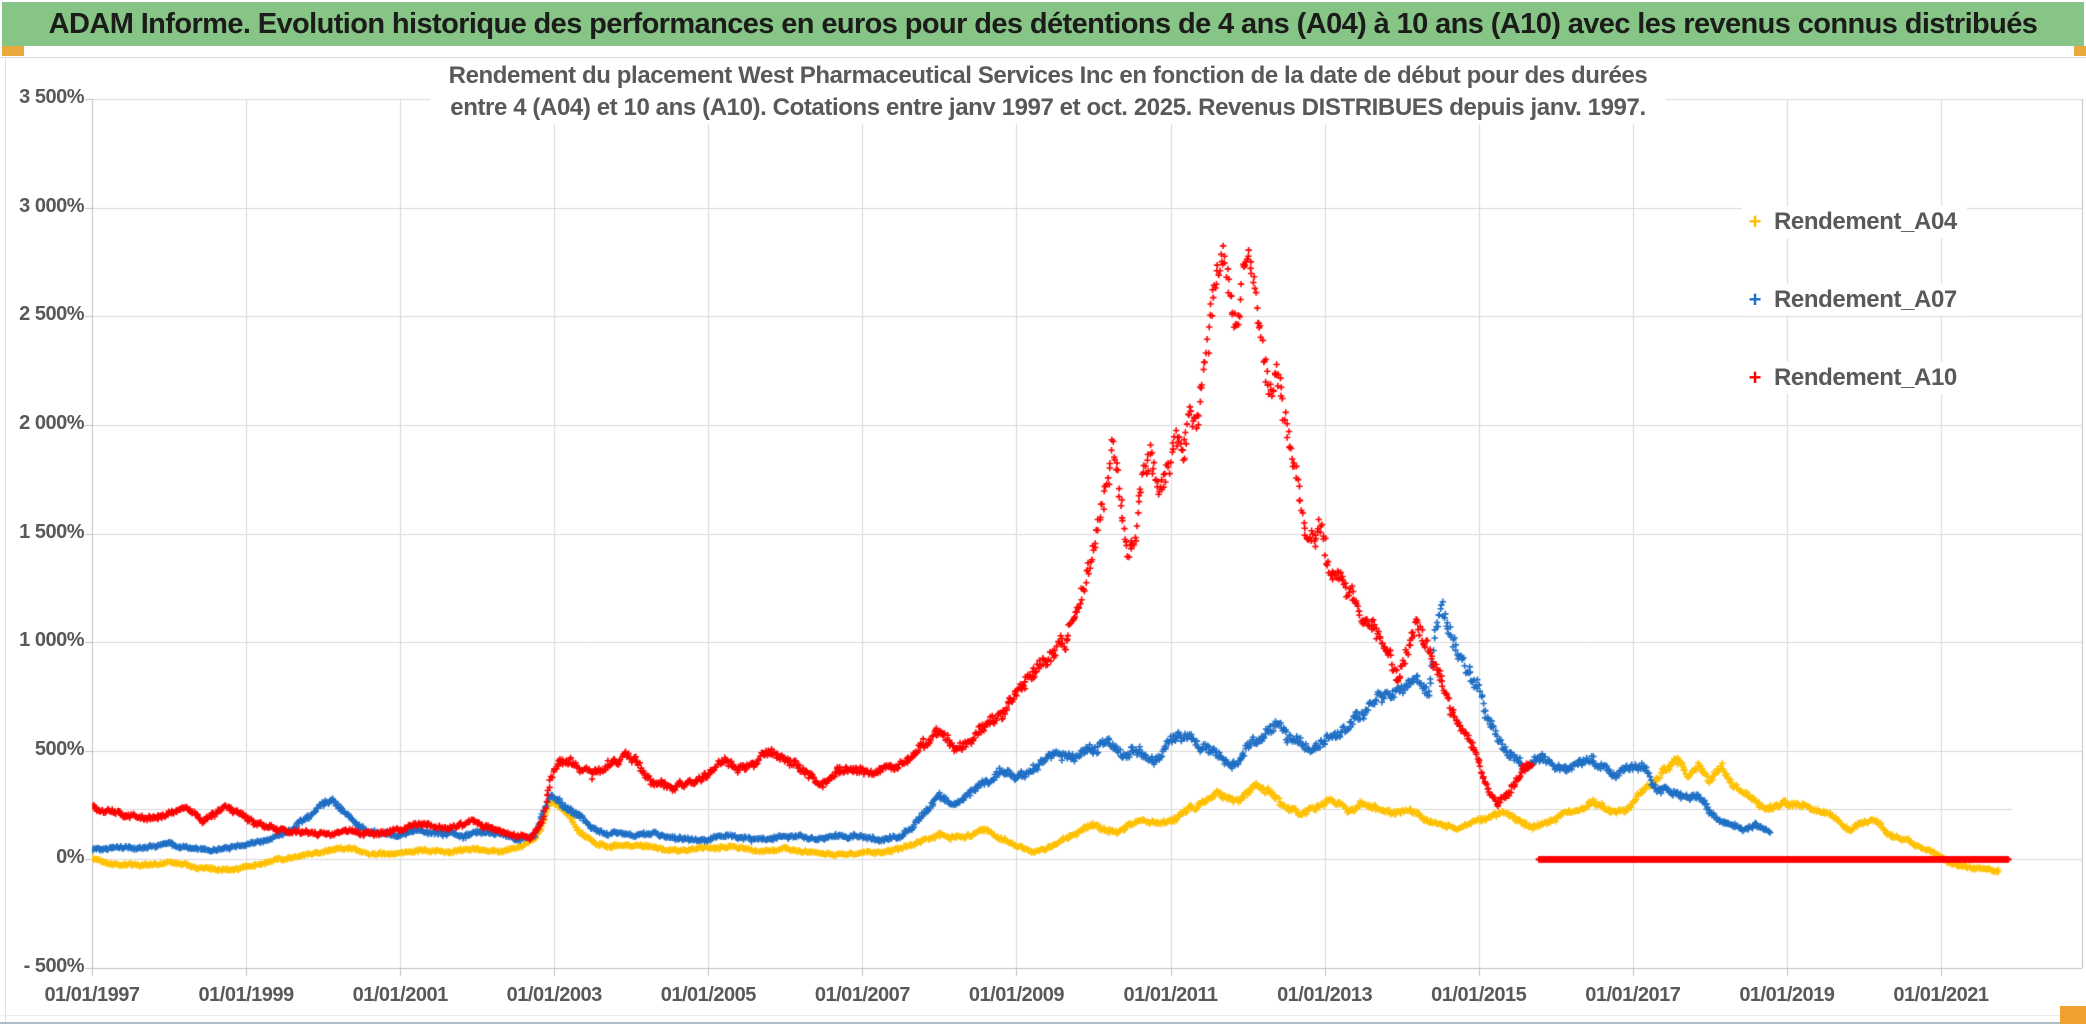 The width and height of the screenshot is (2086, 1032). I want to click on bottom-right-accent-gold, so click(2073, 1015).